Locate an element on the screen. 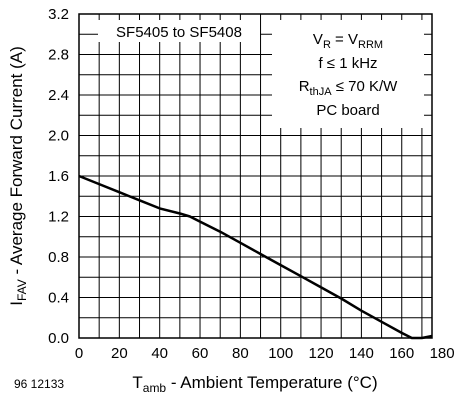 This screenshot has width=455, height=399. x-axis-title-main: T is located at coordinates (137, 382).